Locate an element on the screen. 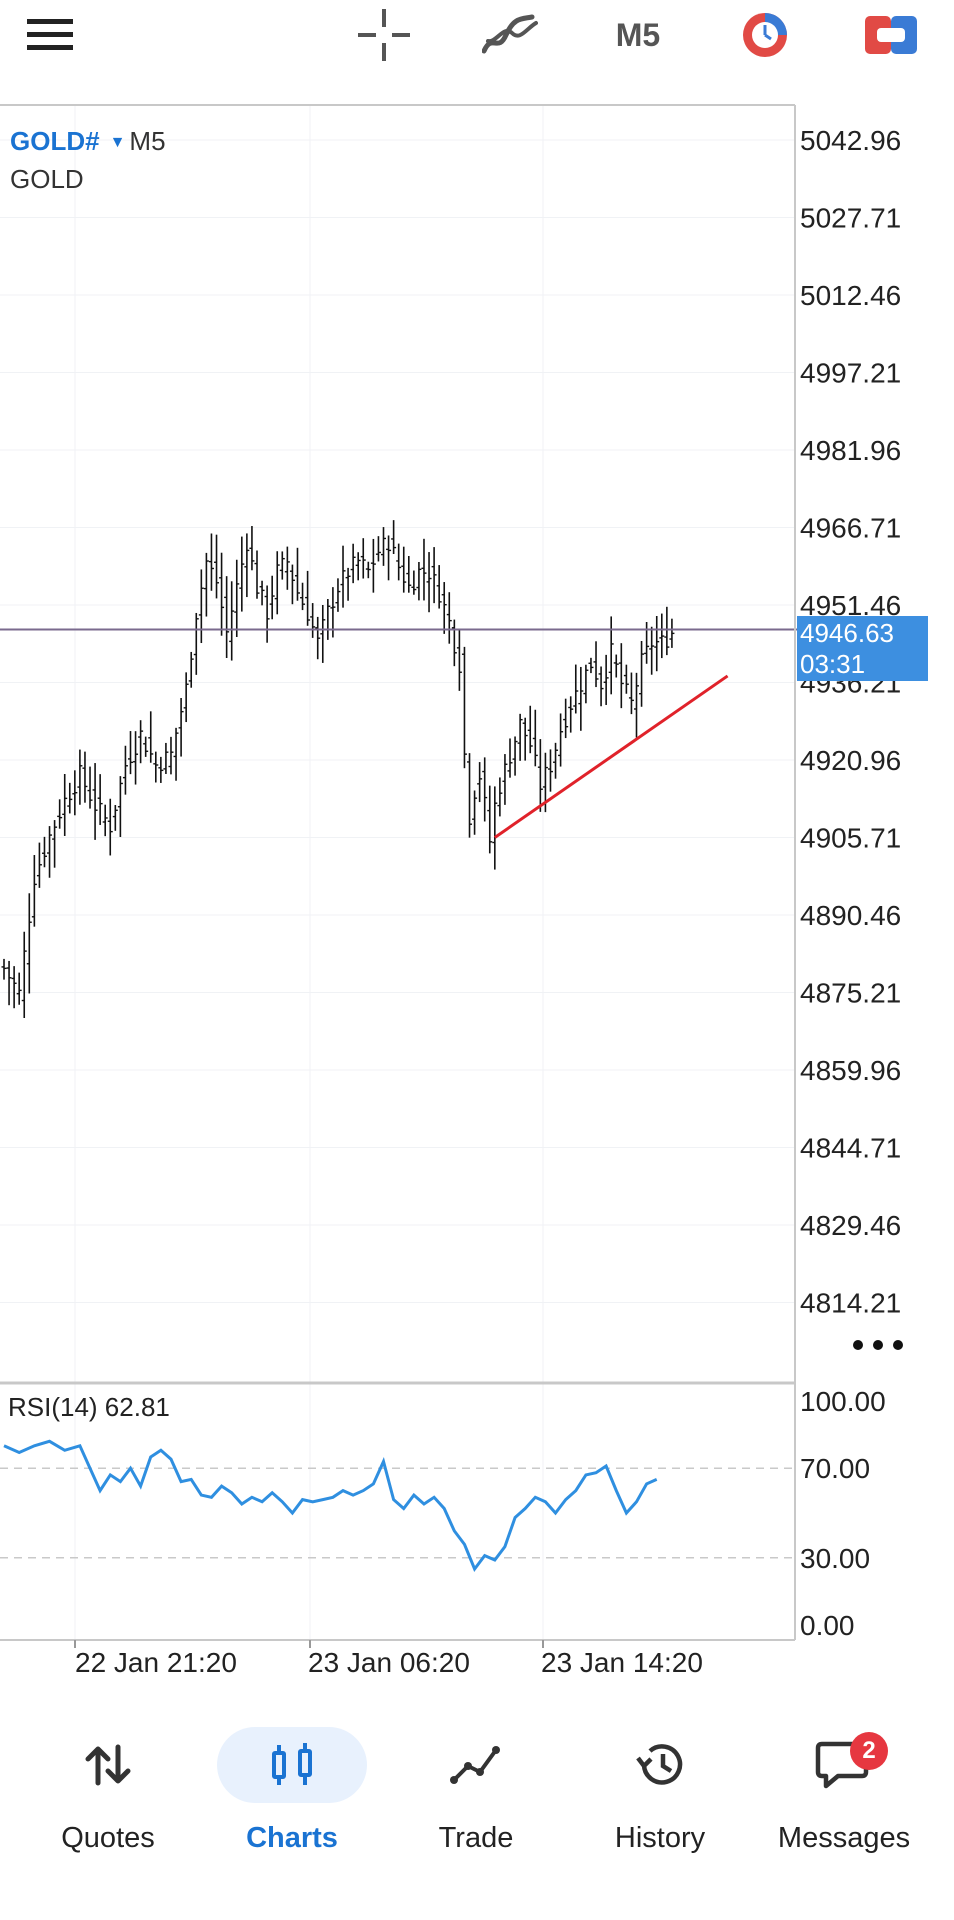 The width and height of the screenshot is (954, 1920). rsi-axis-label: 100.00 is located at coordinates (843, 1401).